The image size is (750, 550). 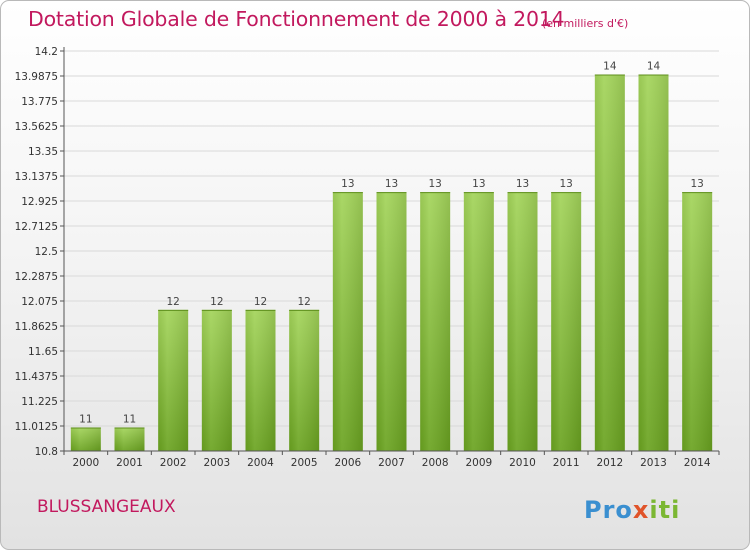 What do you see at coordinates (36, 77) in the screenshot?
I see `y-tick-label: 13.9875` at bounding box center [36, 77].